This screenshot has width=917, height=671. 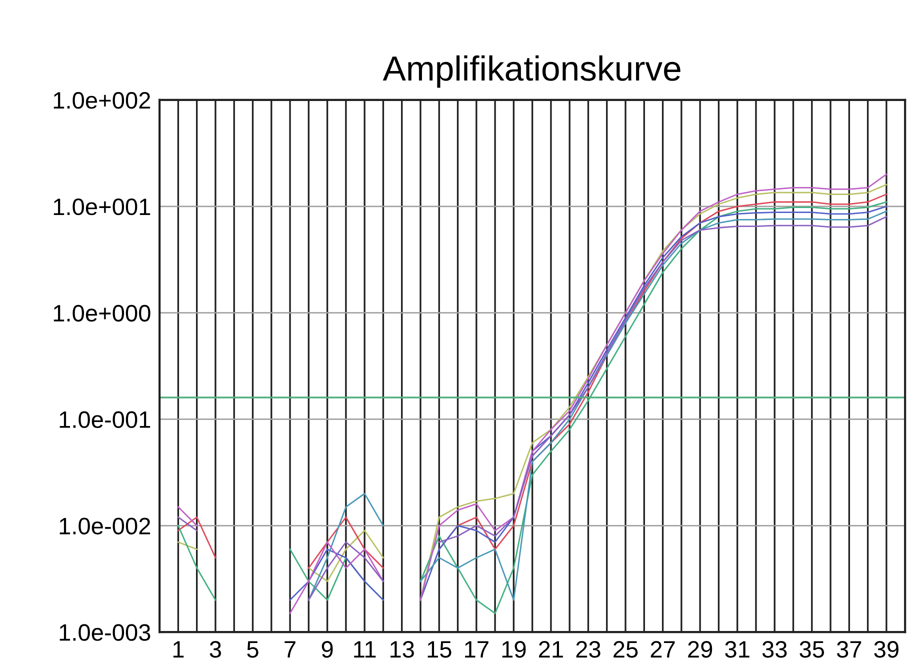 What do you see at coordinates (849, 649) in the screenshot?
I see `x-tick-label: 37` at bounding box center [849, 649].